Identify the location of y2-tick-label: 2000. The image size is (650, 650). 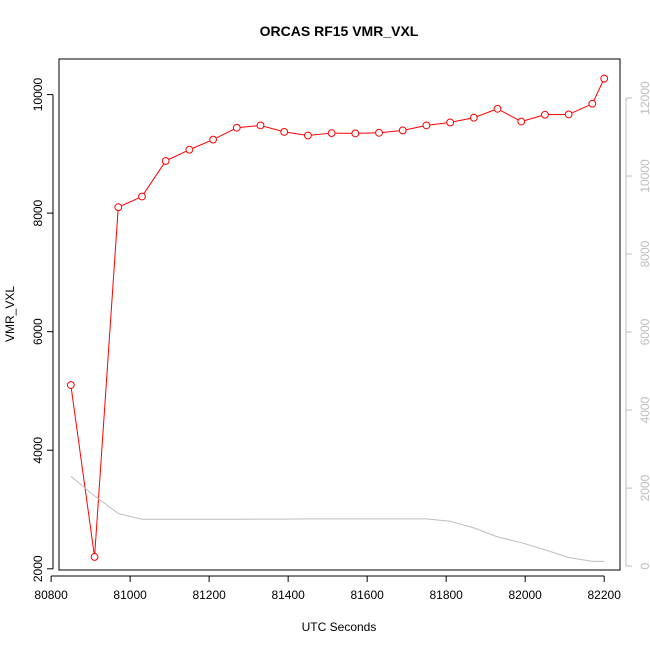
(644, 487).